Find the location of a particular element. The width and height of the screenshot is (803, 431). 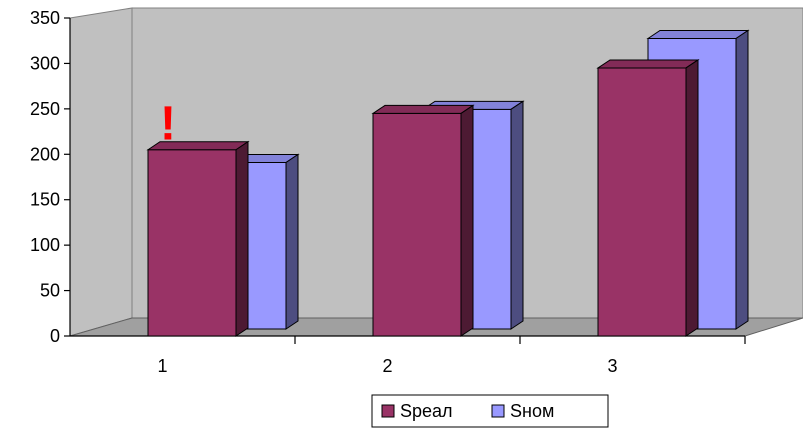

x-tick-label: 2 is located at coordinates (387, 366).